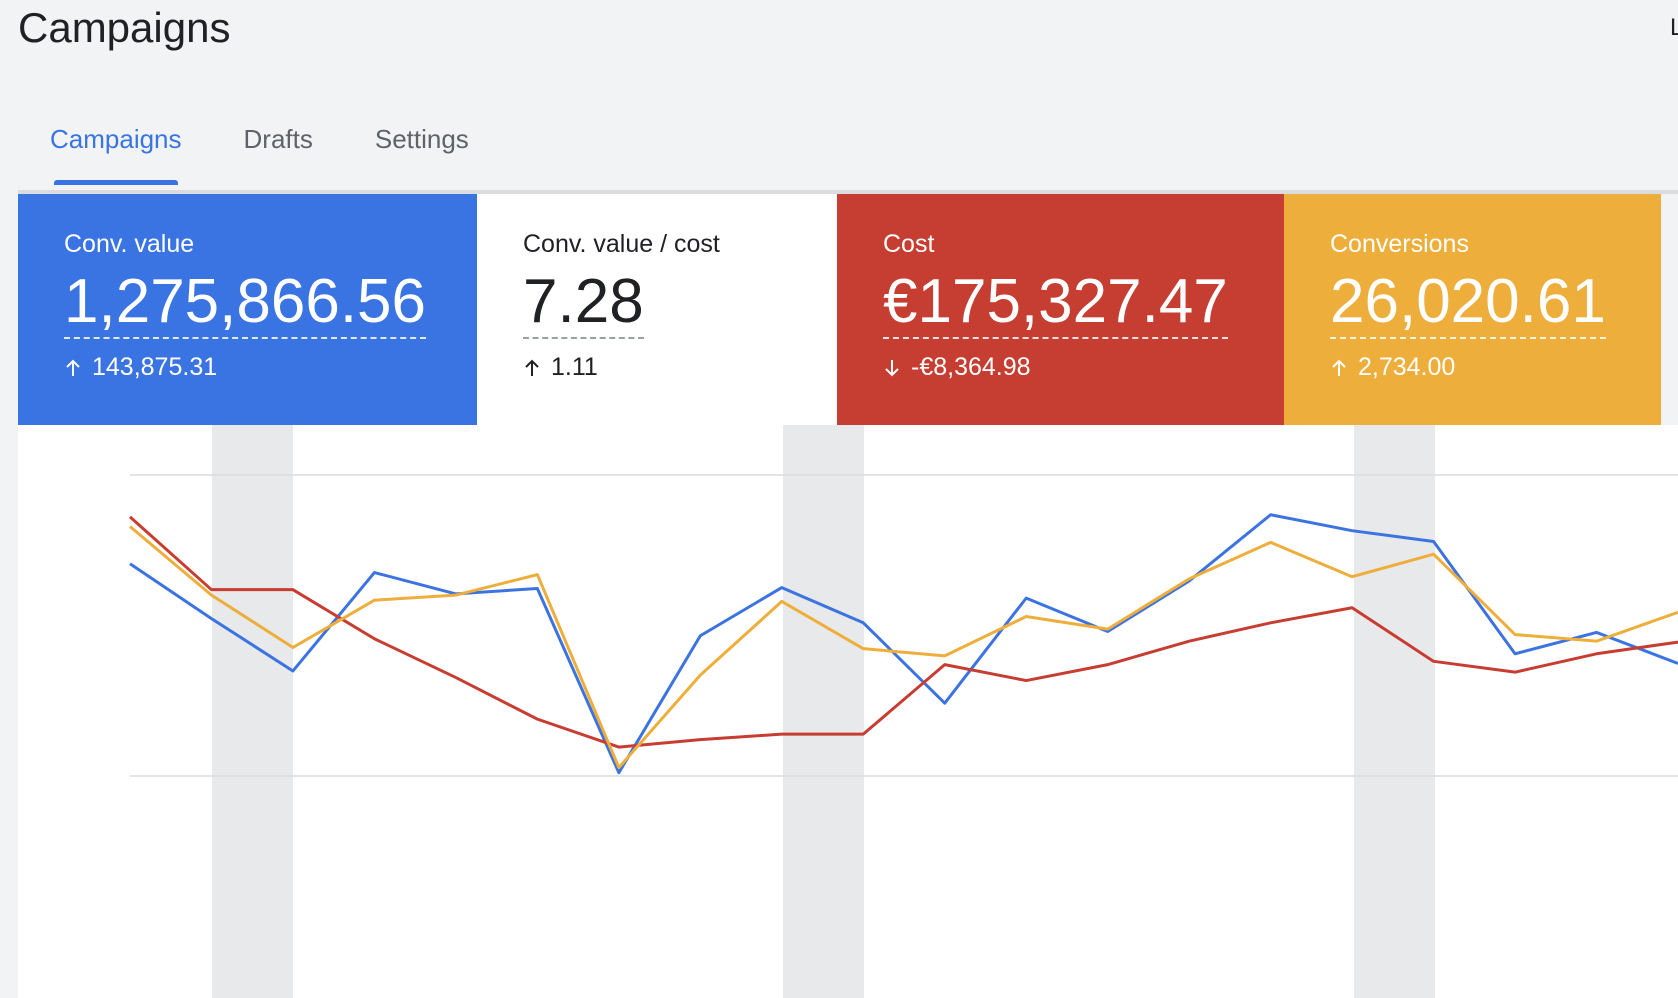 The width and height of the screenshot is (1678, 998). I want to click on metric-delta-row: -€8,364.98, so click(1083, 367).